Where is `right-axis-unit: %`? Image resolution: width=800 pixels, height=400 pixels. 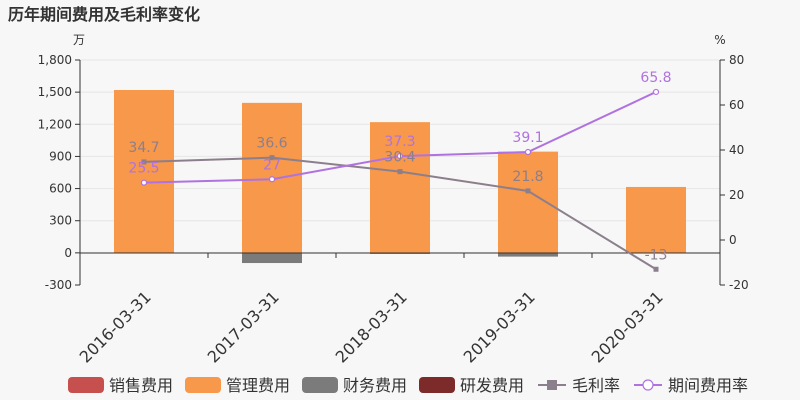
right-axis-unit: % is located at coordinates (719, 40).